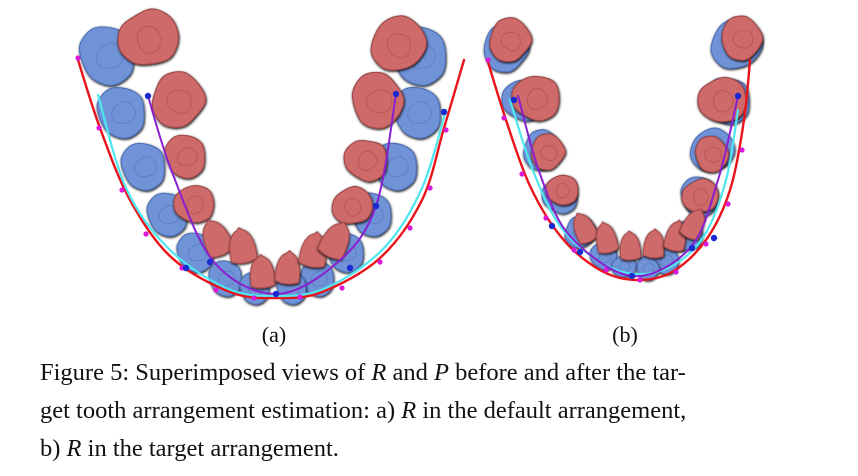 The width and height of the screenshot is (858, 476). I want to click on caption-text: and, so click(410, 372).